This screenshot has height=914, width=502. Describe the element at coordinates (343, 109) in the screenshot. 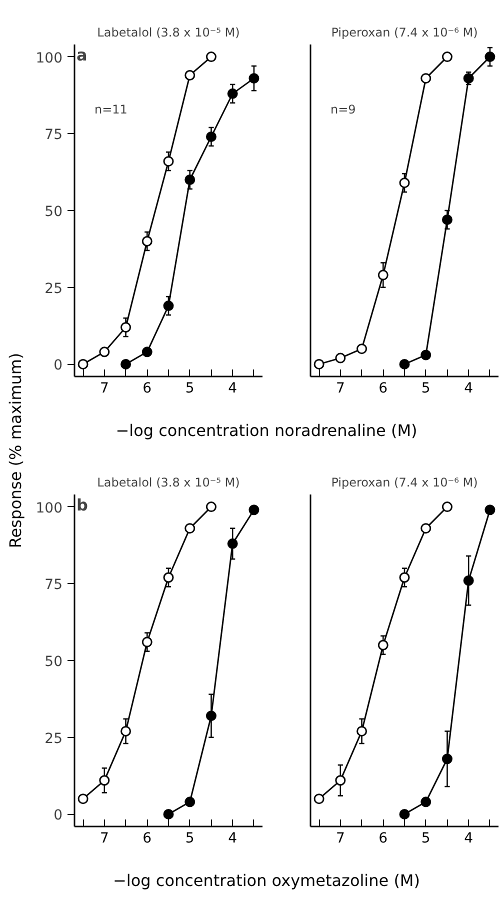

I see `annotation: n=9` at that location.